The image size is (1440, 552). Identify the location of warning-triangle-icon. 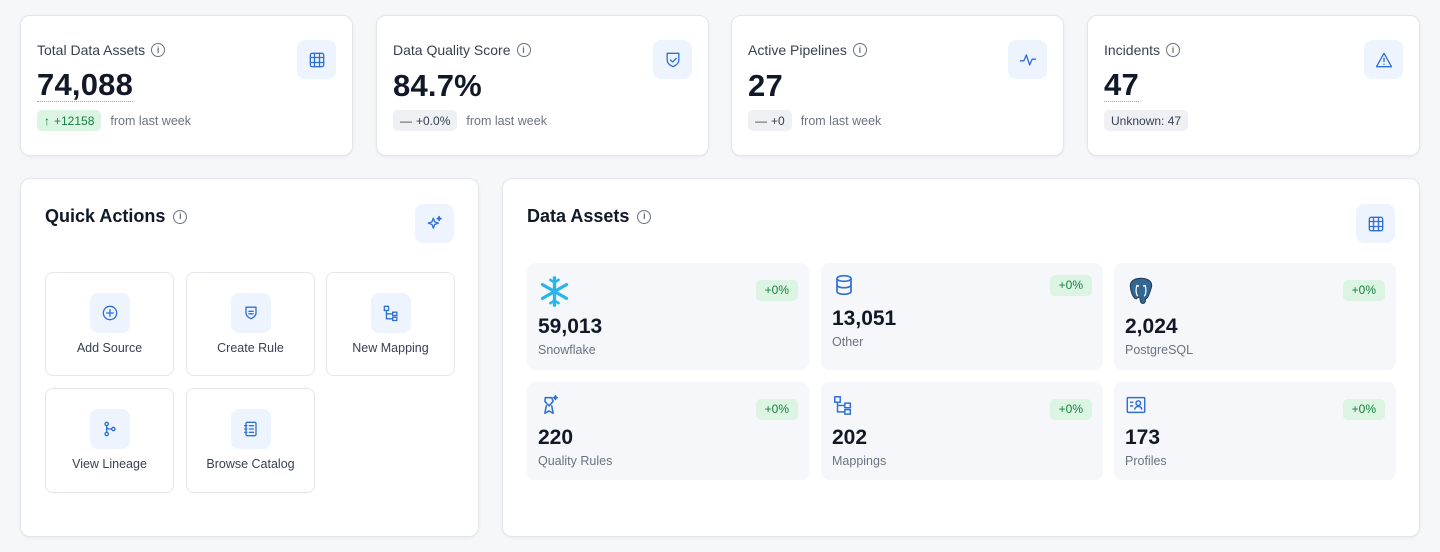
(1383, 59).